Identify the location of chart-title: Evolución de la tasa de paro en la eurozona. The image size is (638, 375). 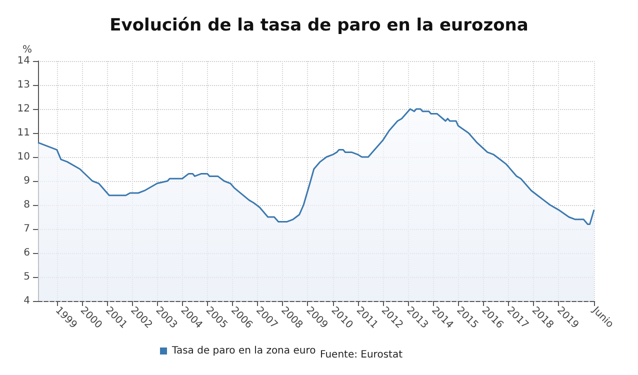
(319, 26).